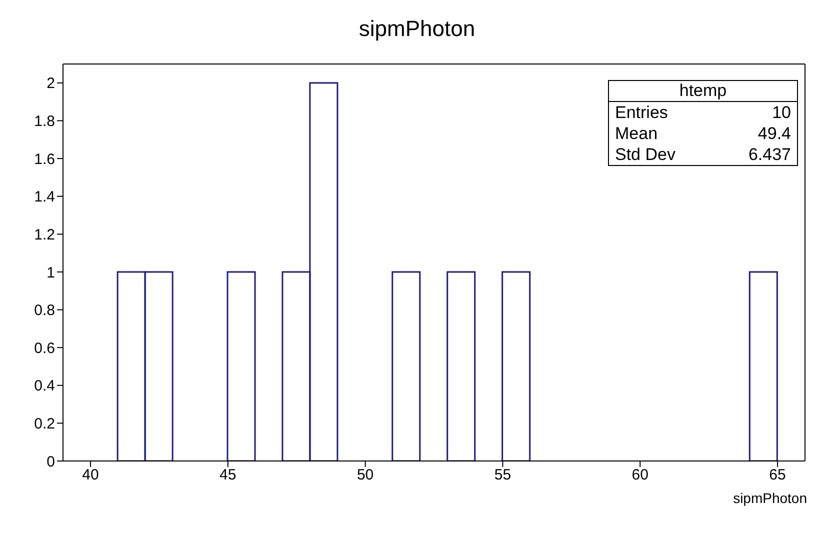 This screenshot has width=834, height=549. What do you see at coordinates (44, 159) in the screenshot?
I see `y-tick-label: 1.6` at bounding box center [44, 159].